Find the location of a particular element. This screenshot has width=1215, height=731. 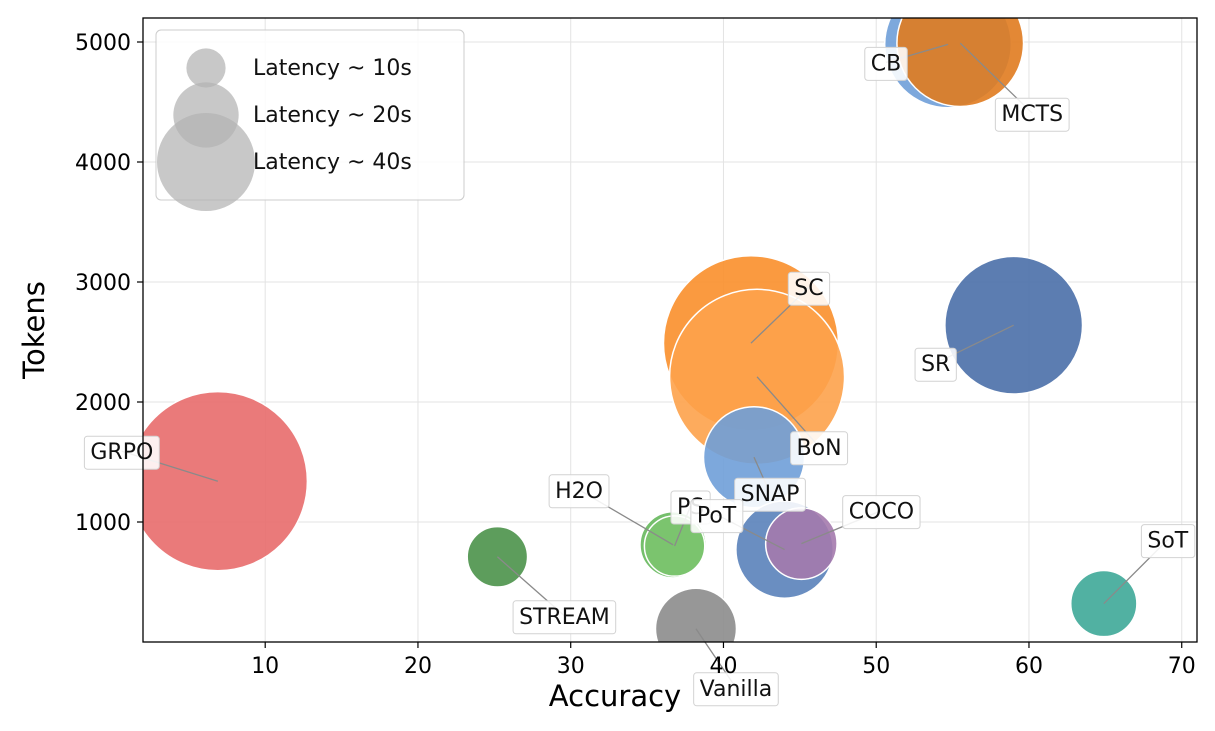

point-label-text: SNAP is located at coordinates (770, 494).